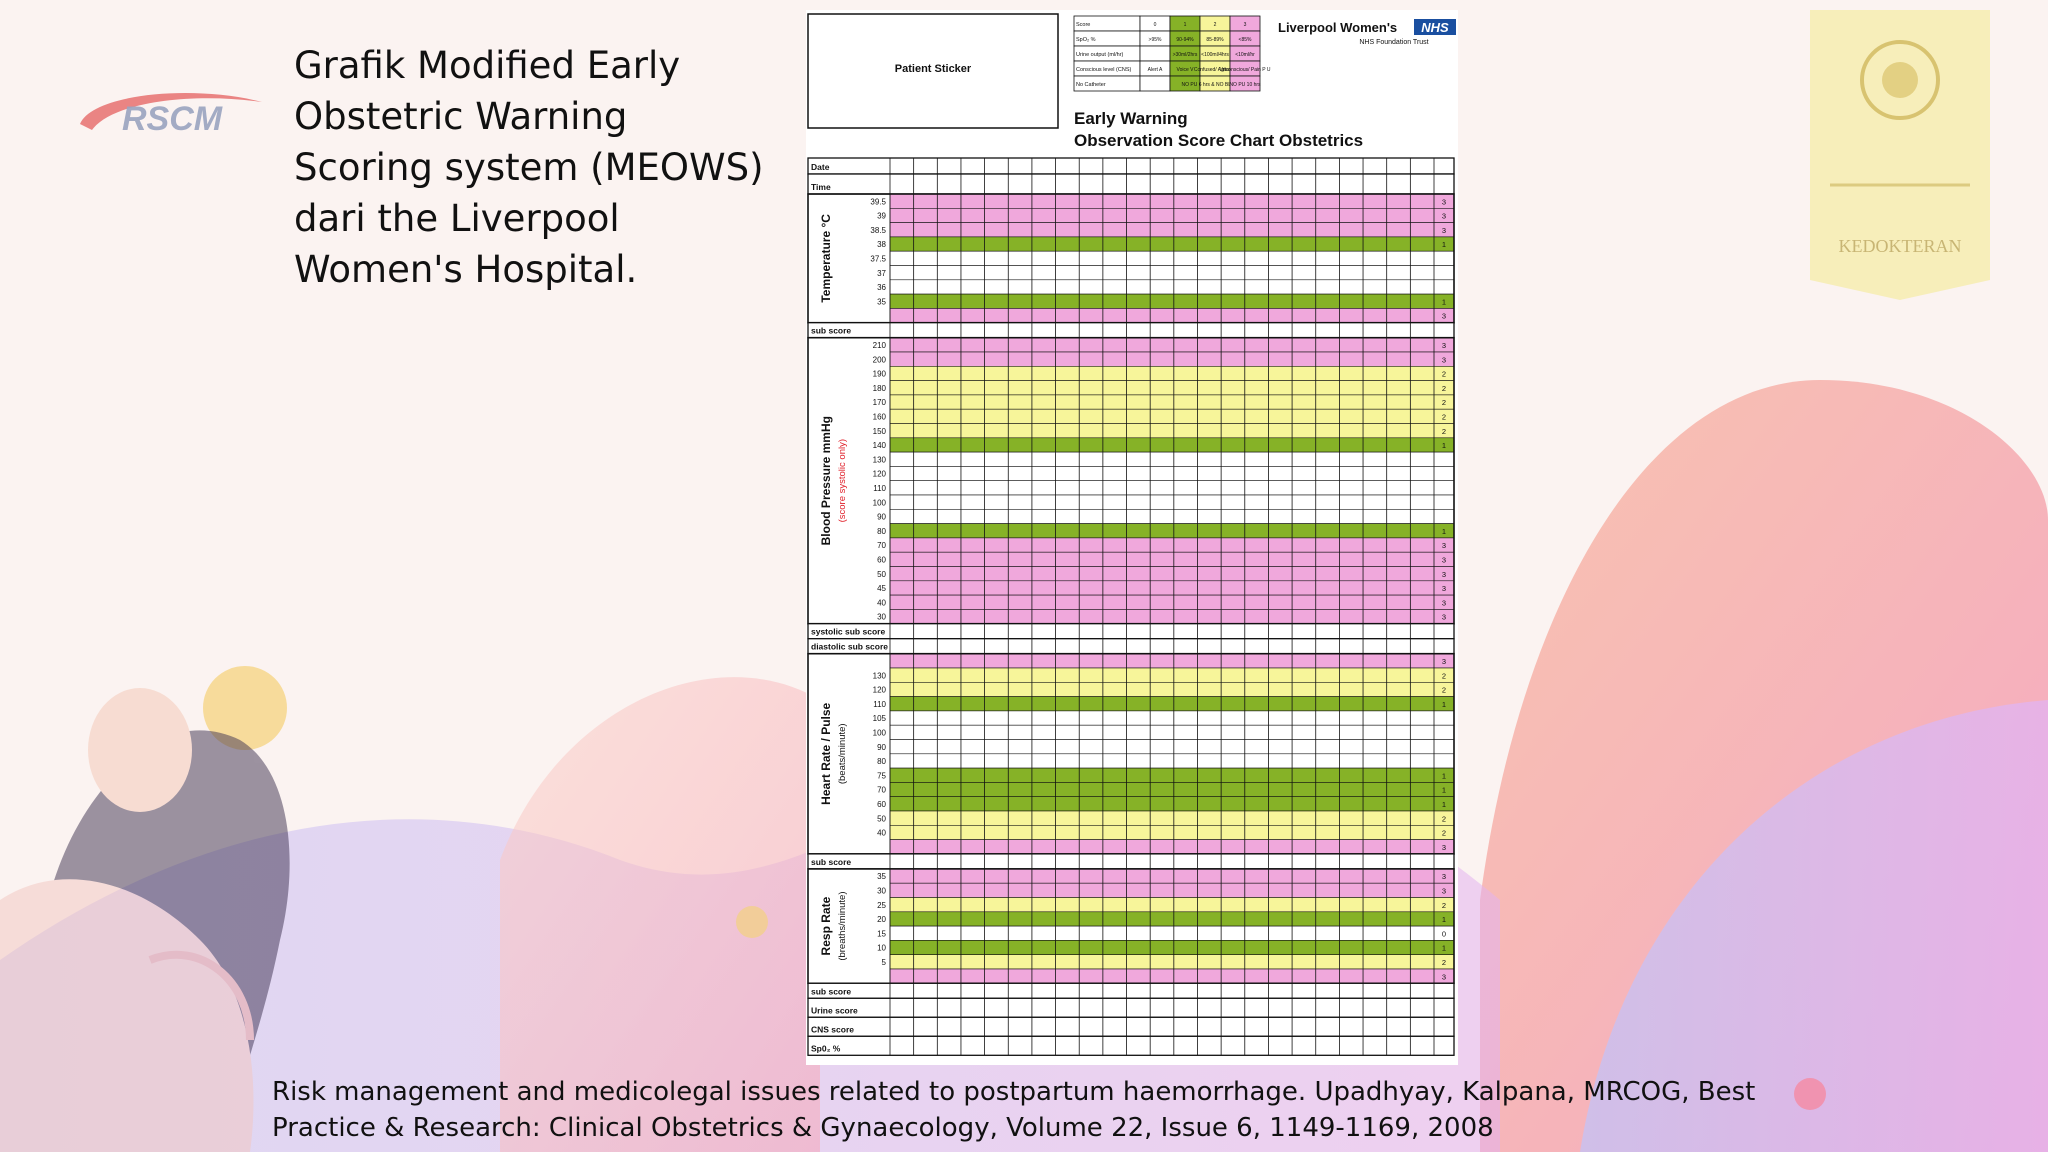  Describe the element at coordinates (1215, 70) in the screenshot. I see `key-cell-text: Confused/ Agitated` at that location.